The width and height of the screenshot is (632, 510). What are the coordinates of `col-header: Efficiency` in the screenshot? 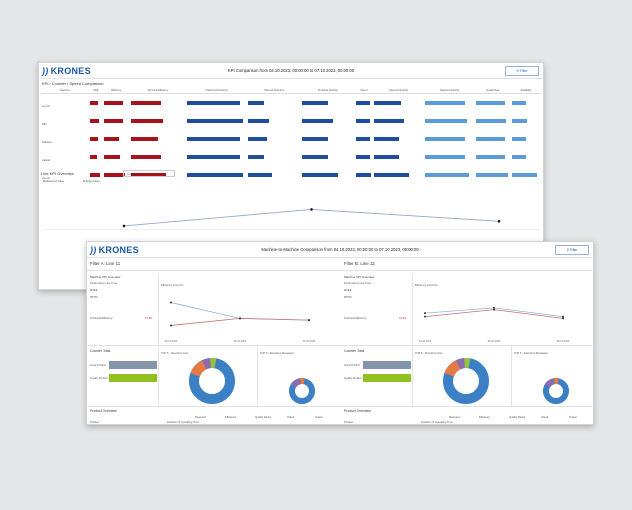 It's located at (116, 91).